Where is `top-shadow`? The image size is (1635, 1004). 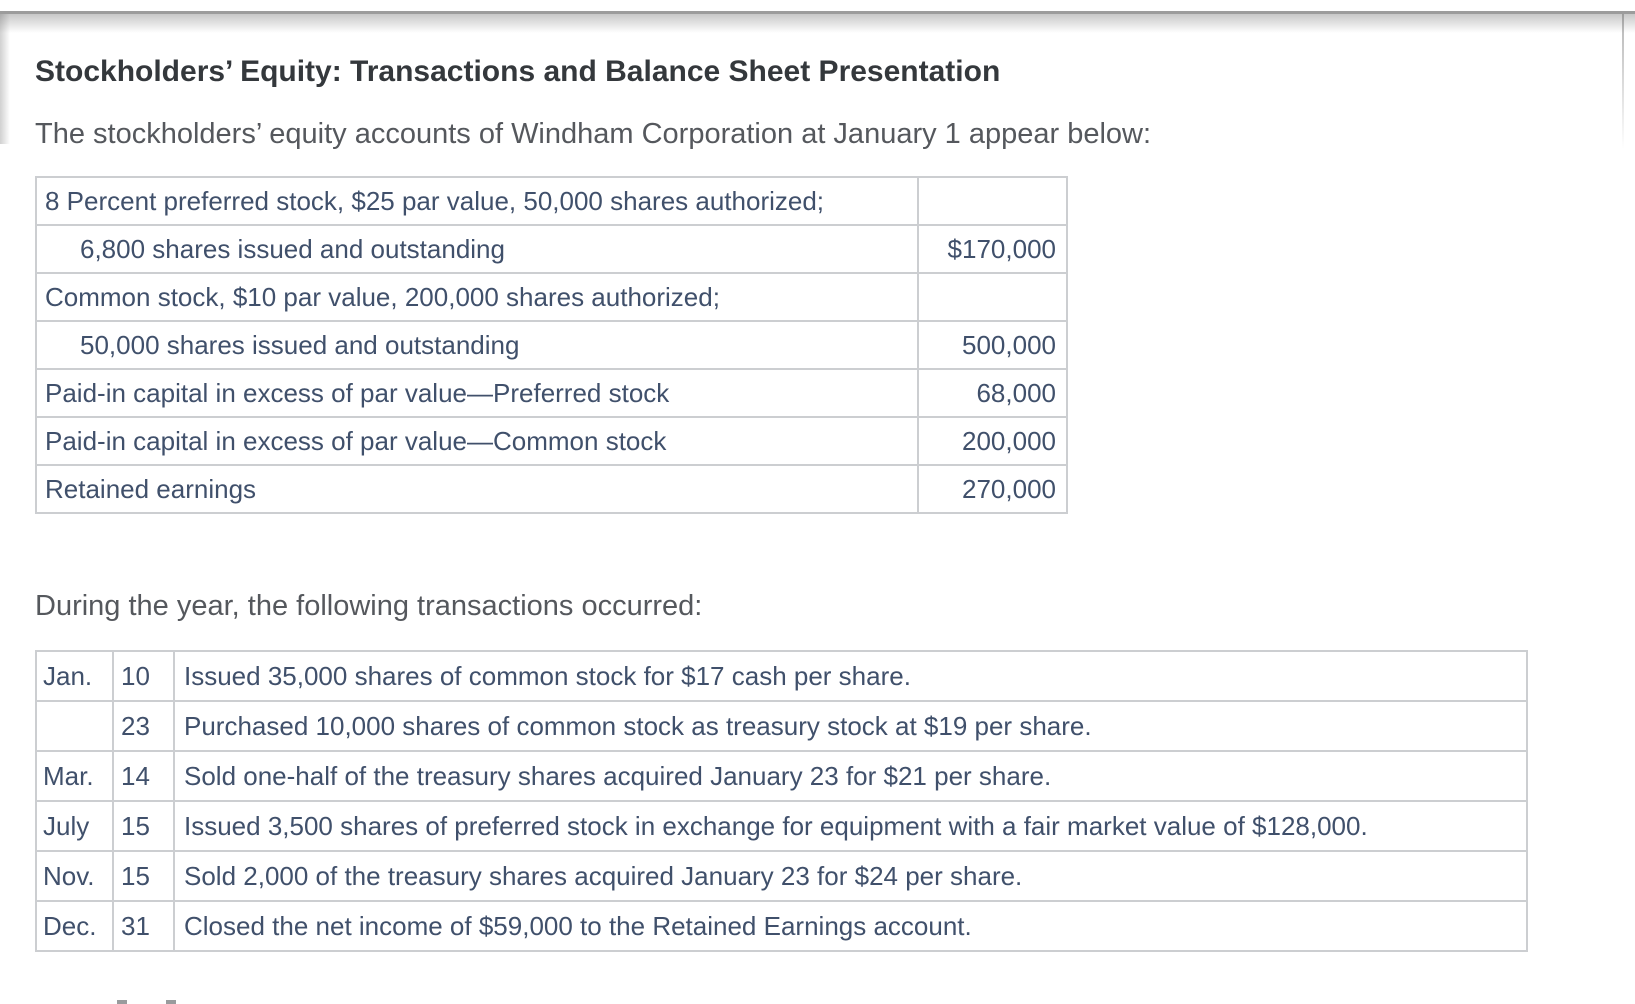 top-shadow is located at coordinates (817, 23).